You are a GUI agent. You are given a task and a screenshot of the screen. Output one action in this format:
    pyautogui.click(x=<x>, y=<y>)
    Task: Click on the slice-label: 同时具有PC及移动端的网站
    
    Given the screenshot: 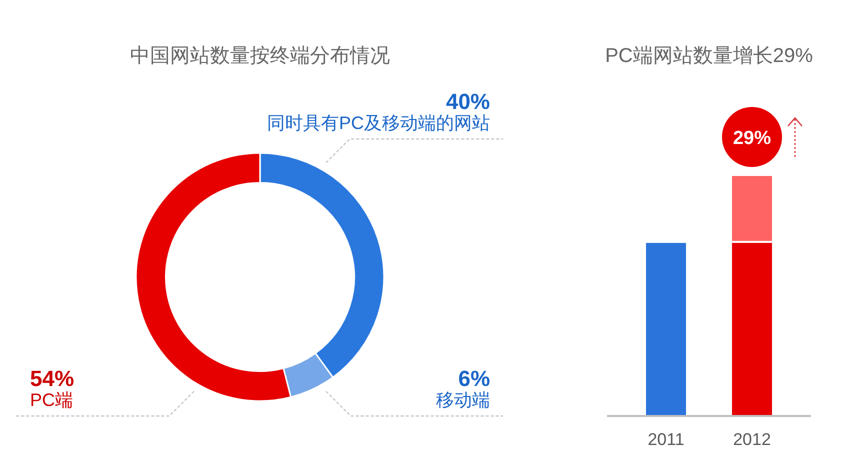 What is the action you would take?
    pyautogui.click(x=378, y=123)
    